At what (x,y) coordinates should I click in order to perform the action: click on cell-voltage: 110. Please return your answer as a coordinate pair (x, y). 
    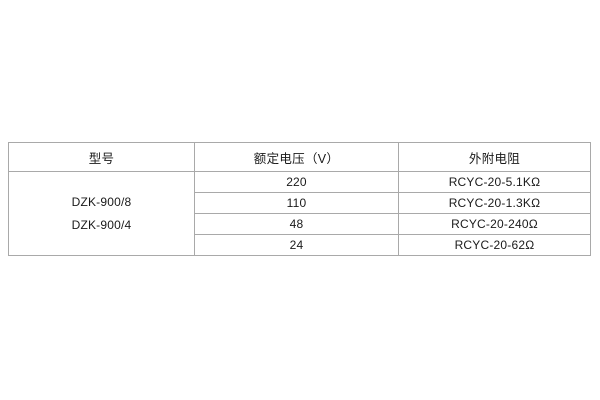
    Looking at the image, I should click on (296, 203).